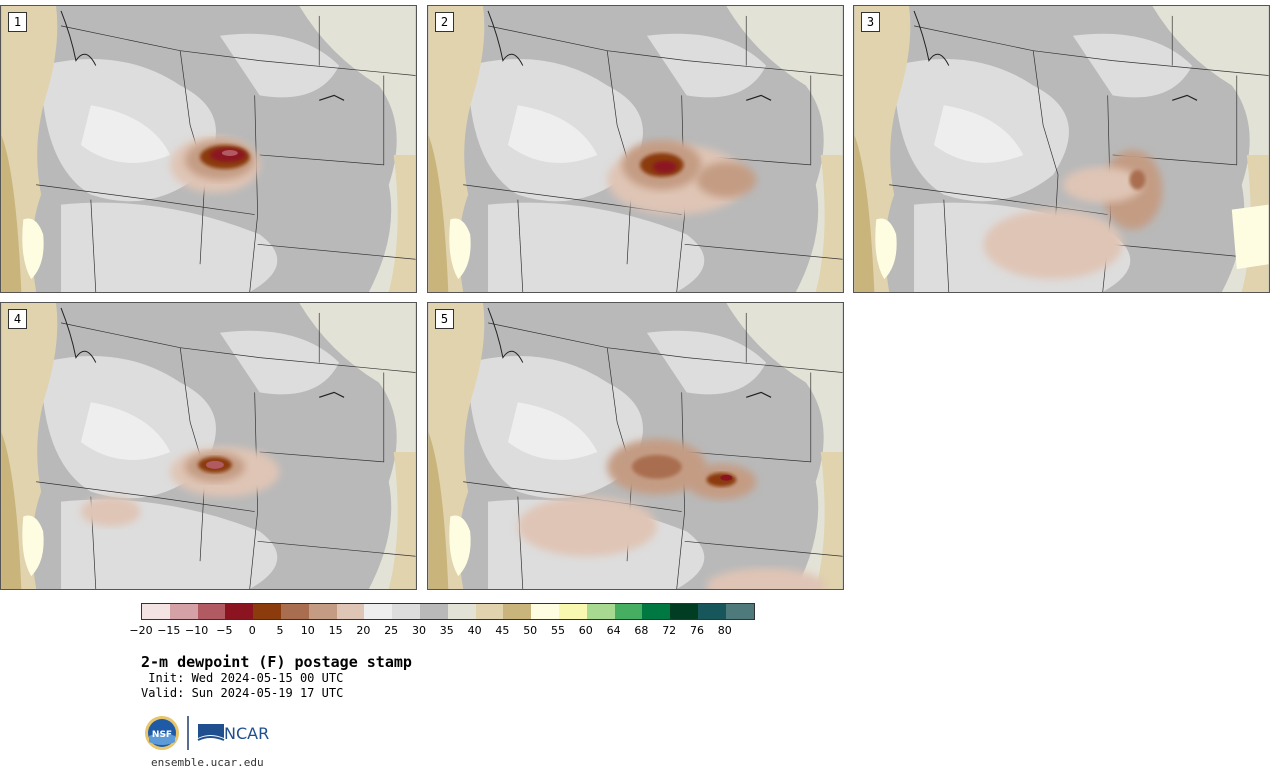 Image resolution: width=1280 pixels, height=773 pixels. What do you see at coordinates (419, 630) in the screenshot?
I see `colorbar-tick-label: 30` at bounding box center [419, 630].